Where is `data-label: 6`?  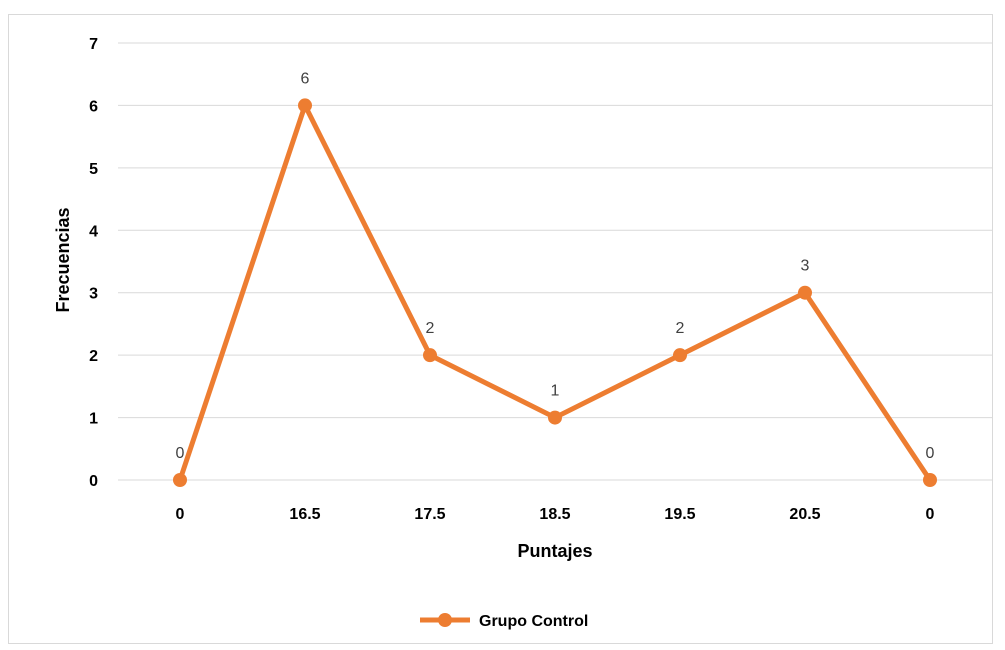
data-label: 6 is located at coordinates (305, 78).